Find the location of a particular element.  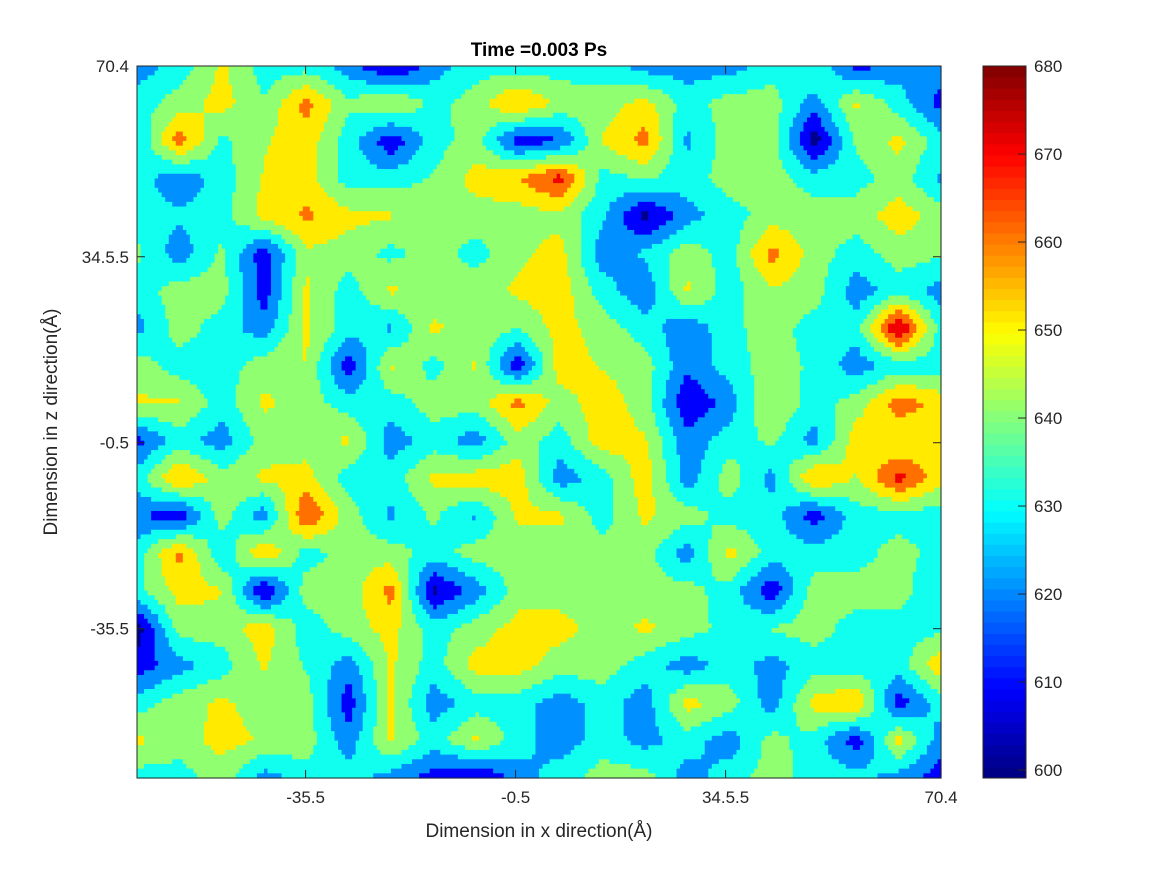

colorbar-step is located at coordinates (1004, 161).